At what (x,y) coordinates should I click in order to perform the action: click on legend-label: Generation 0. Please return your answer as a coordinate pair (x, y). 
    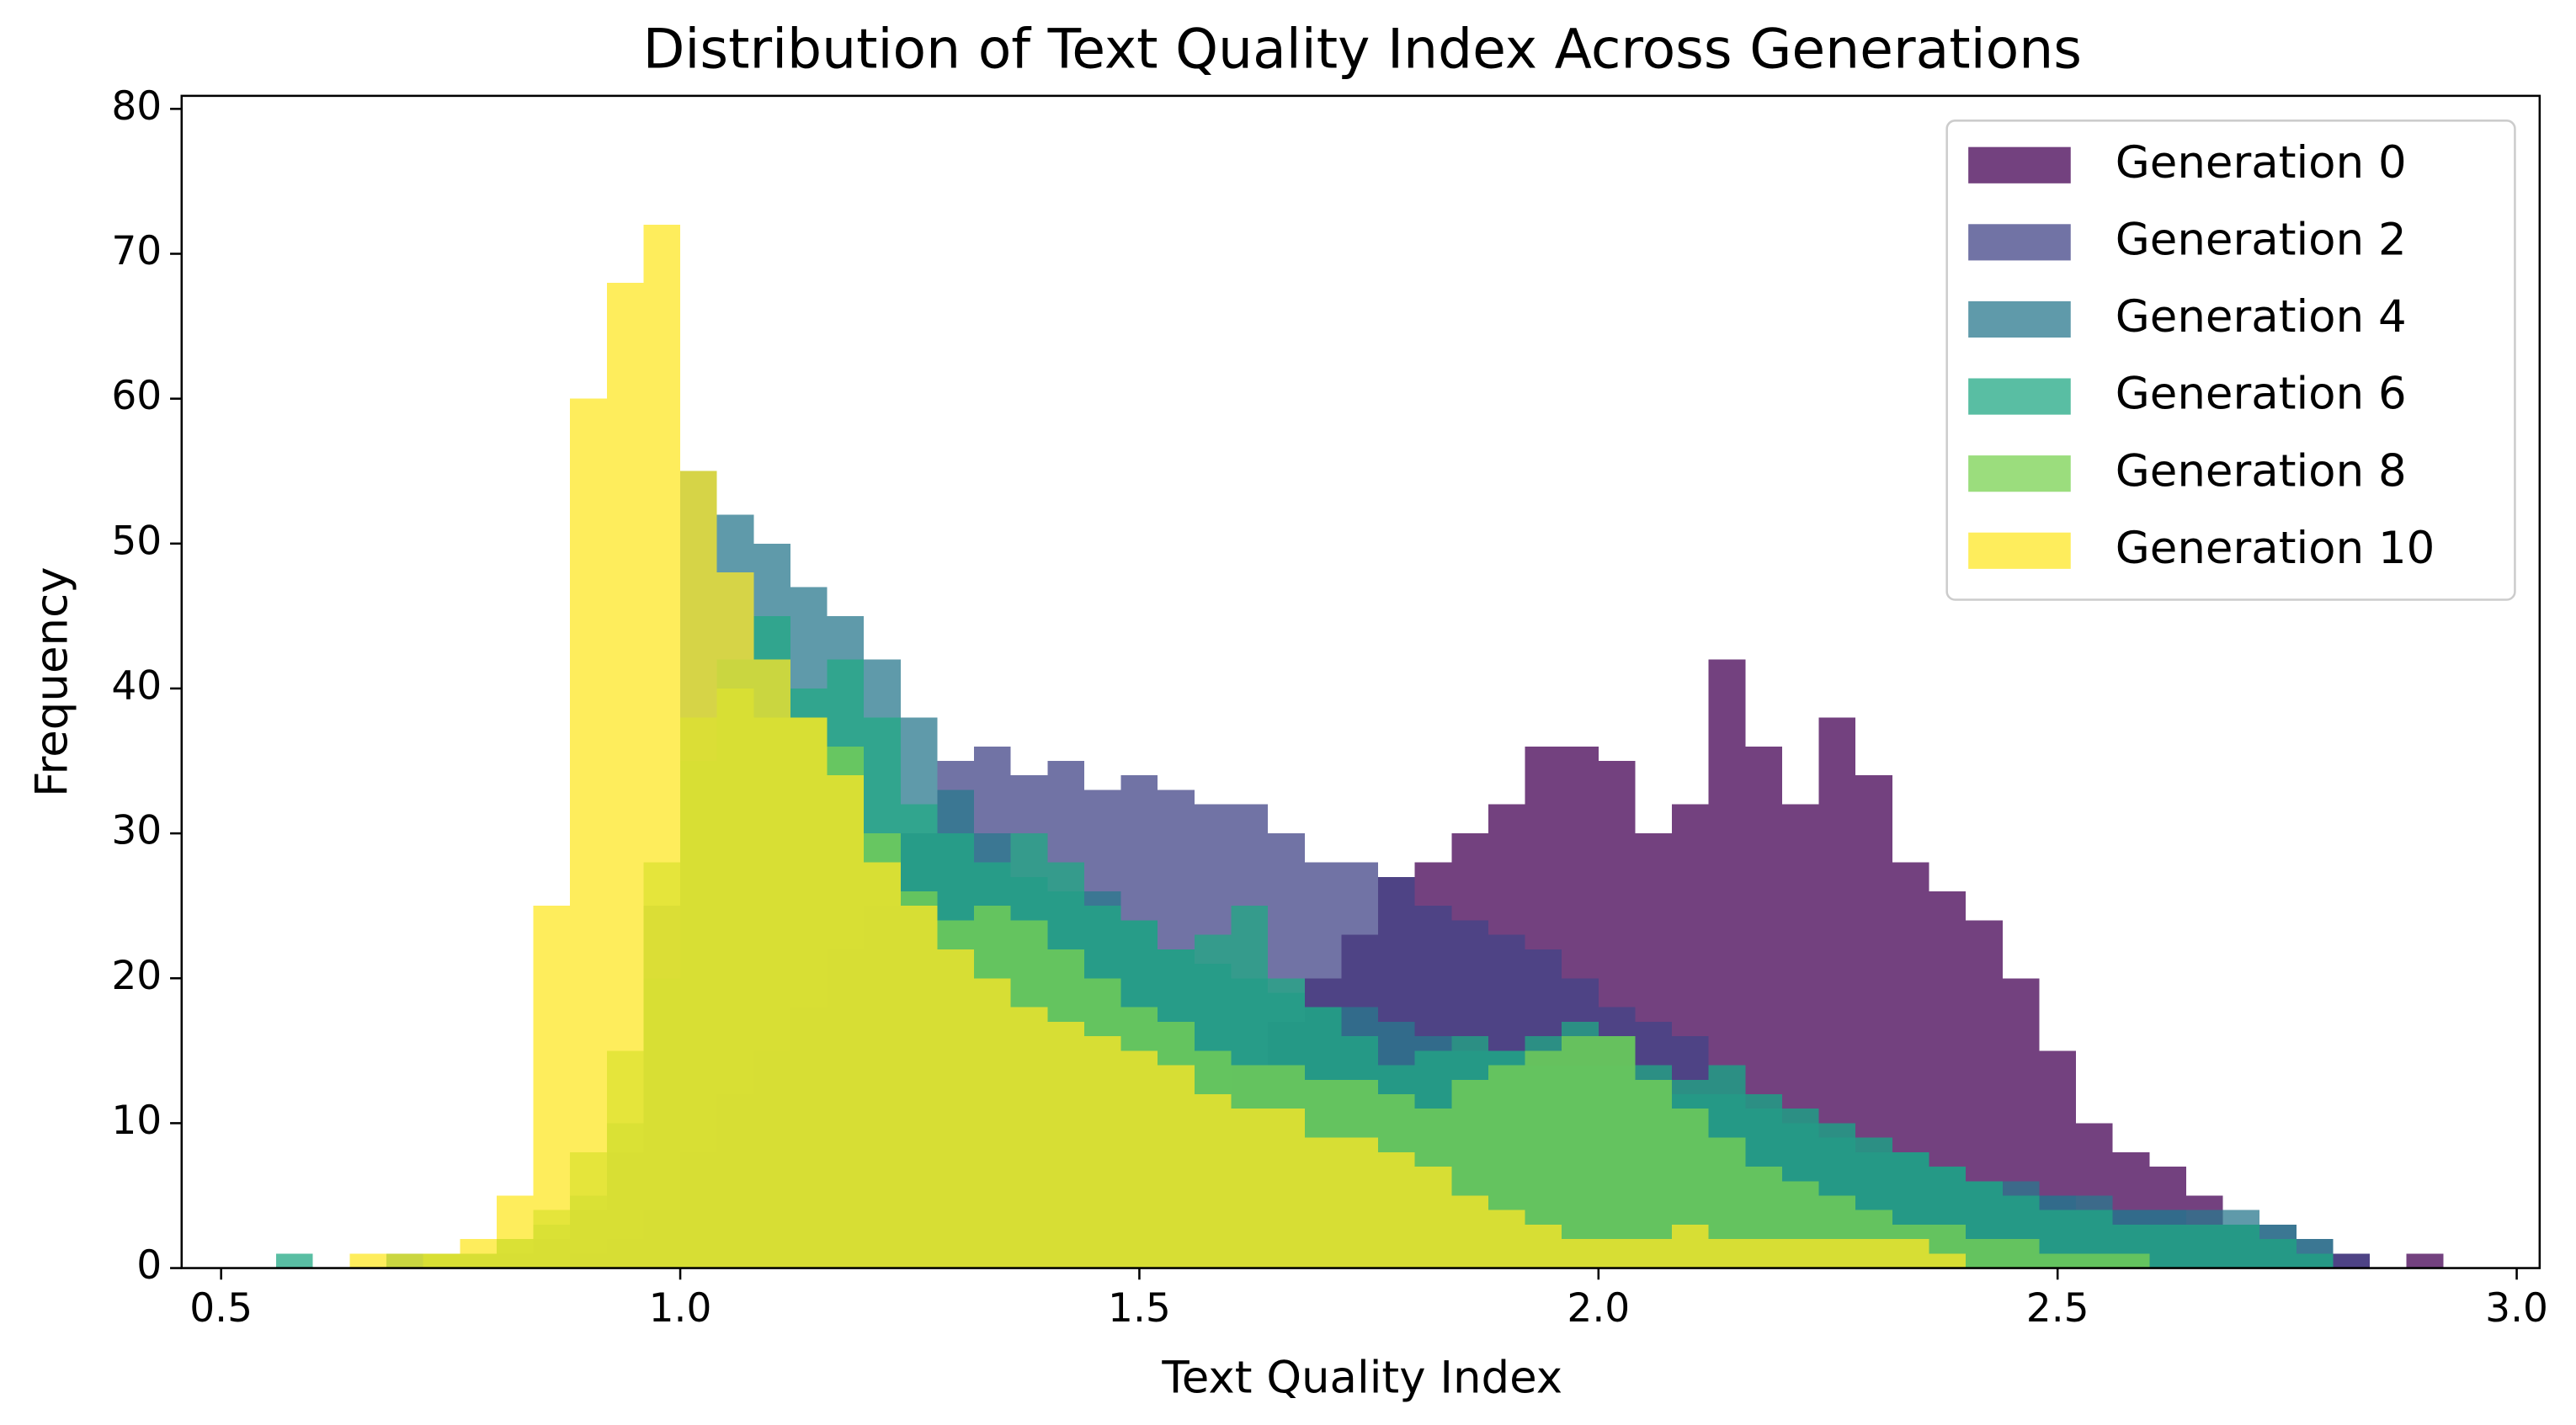
    Looking at the image, I should click on (2261, 163).